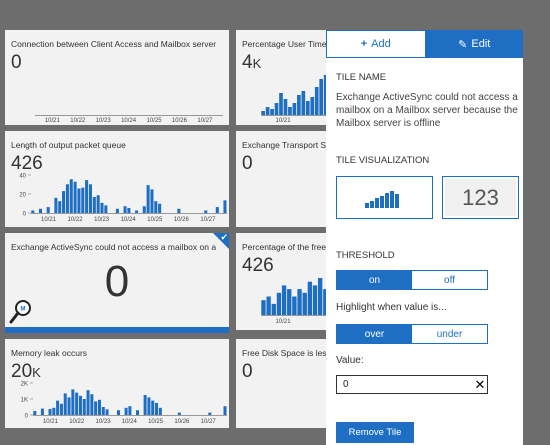  I want to click on threshold-off-button: off, so click(449, 280).